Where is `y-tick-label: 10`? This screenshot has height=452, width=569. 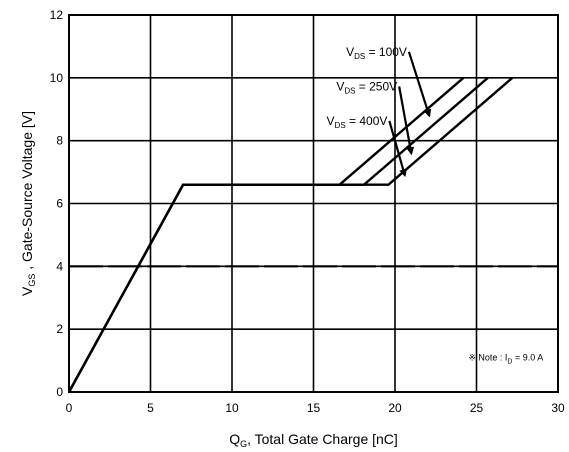 y-tick-label: 10 is located at coordinates (57, 78).